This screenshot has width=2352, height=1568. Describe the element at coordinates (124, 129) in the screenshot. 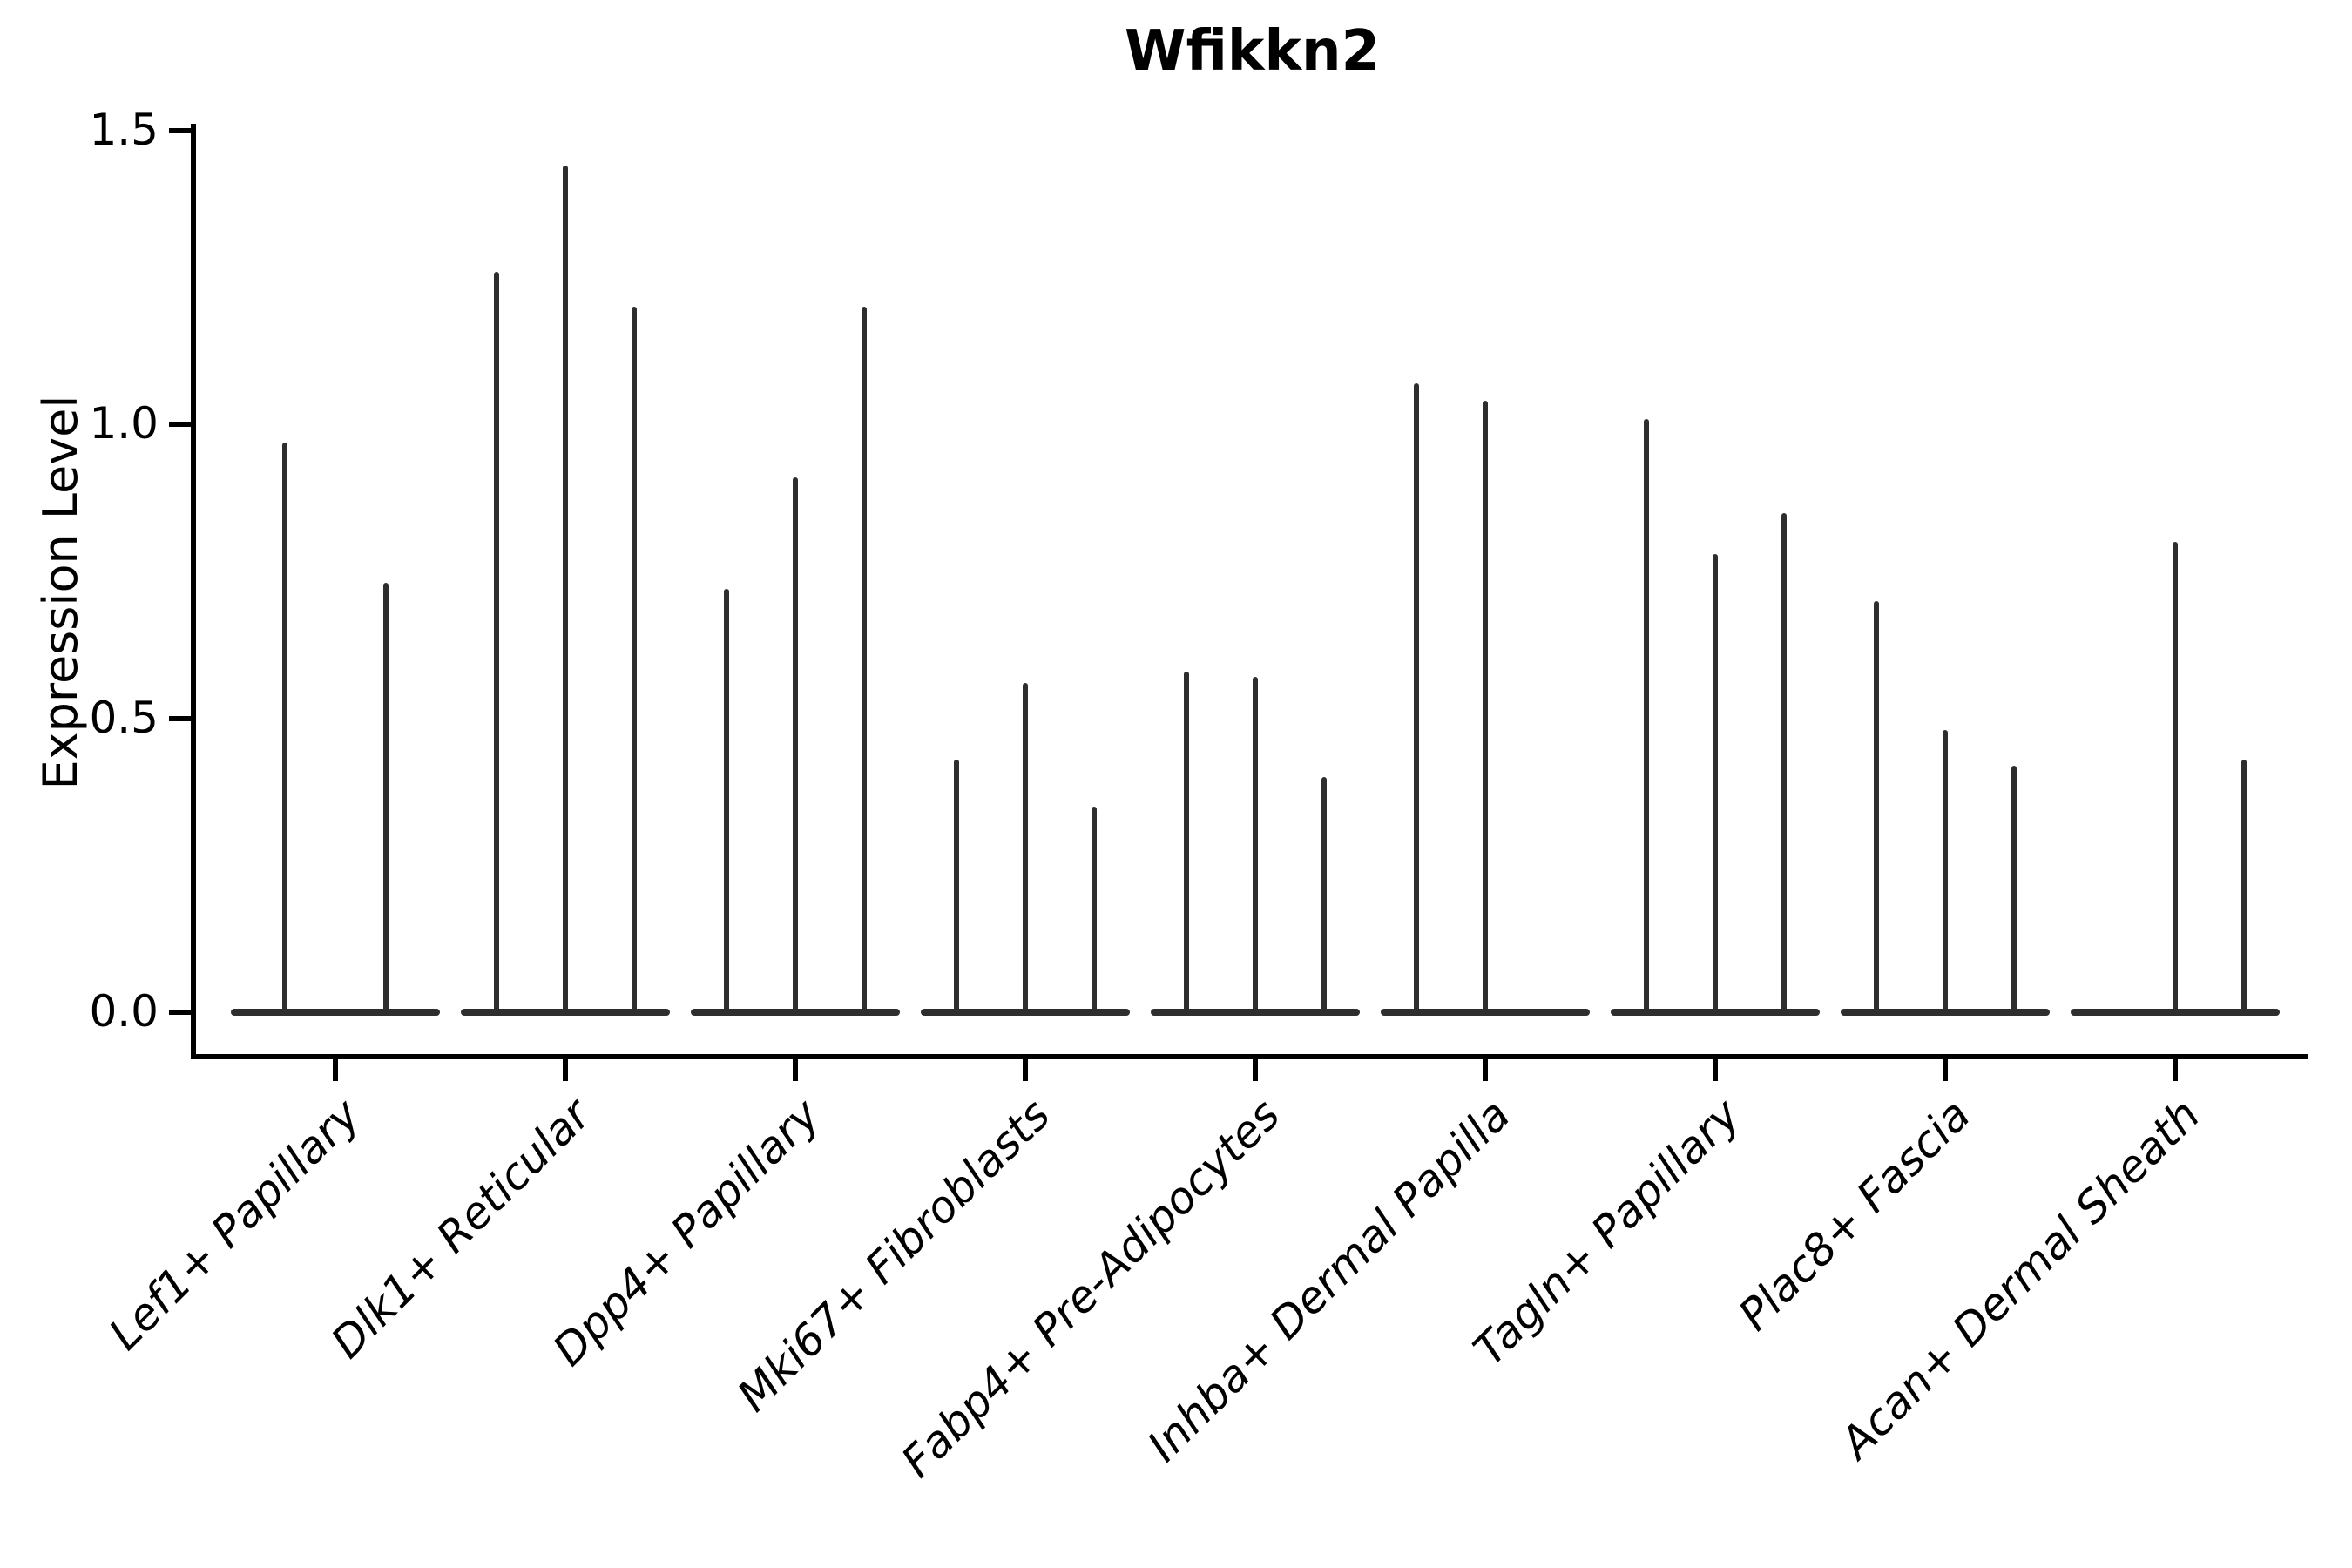

I see `y-tick-label: 1.5` at that location.